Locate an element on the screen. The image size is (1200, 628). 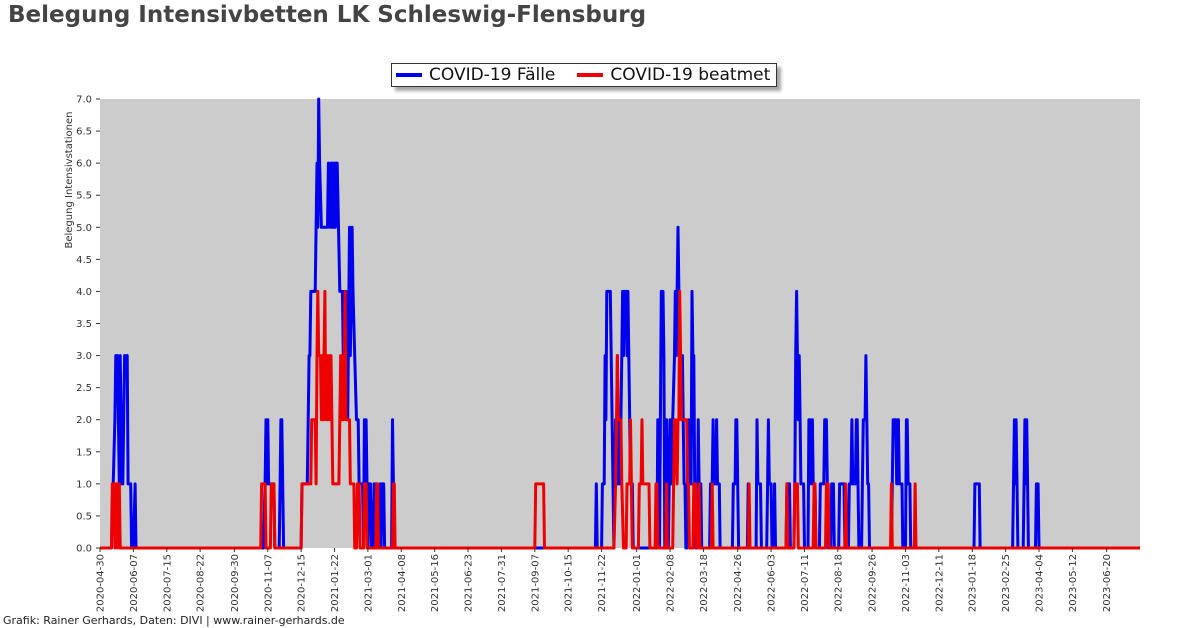
y-tick-label: 5.0 is located at coordinates (84, 228).